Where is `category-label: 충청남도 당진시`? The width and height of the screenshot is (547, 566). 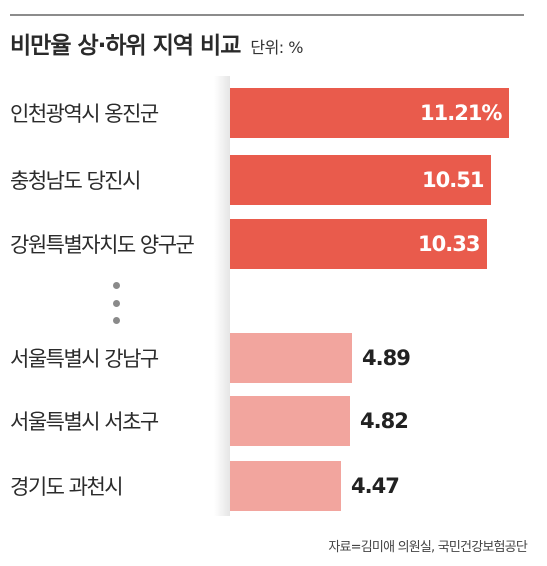 category-label: 충청남도 당진시 is located at coordinates (75, 181).